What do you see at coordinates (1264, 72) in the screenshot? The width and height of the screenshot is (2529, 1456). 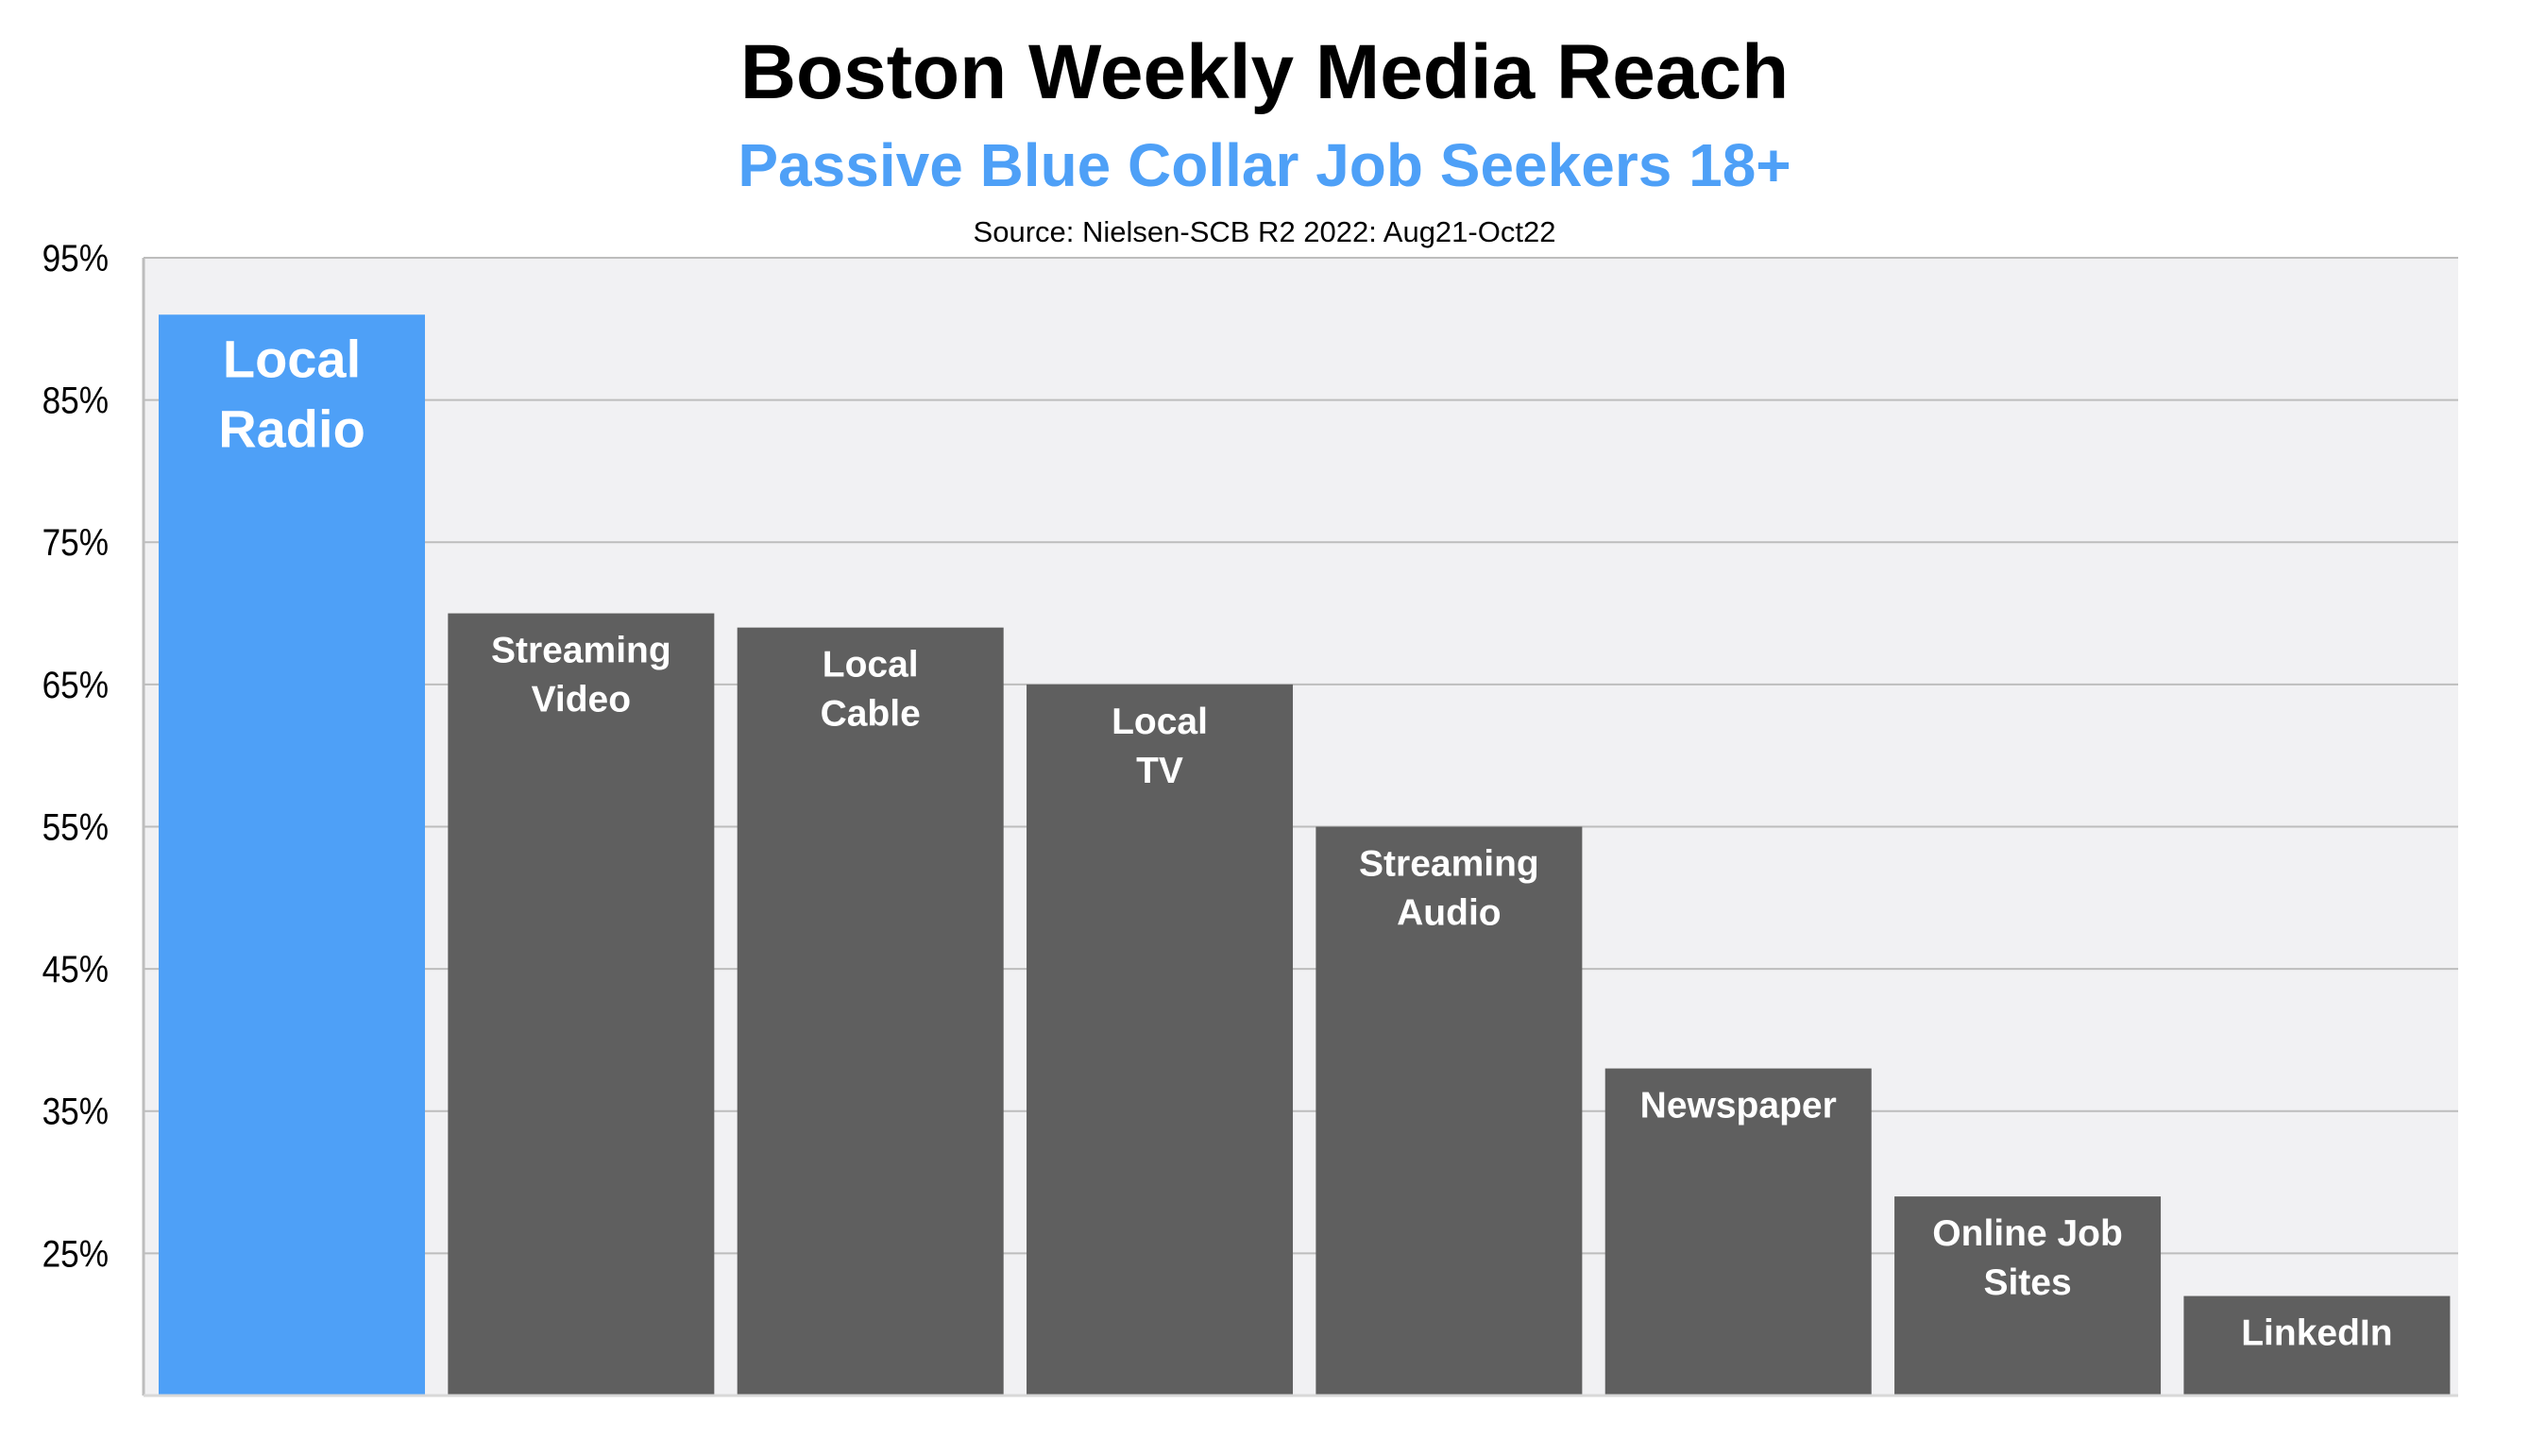 I see `chart-title: Boston Weekly Media Reach` at bounding box center [1264, 72].